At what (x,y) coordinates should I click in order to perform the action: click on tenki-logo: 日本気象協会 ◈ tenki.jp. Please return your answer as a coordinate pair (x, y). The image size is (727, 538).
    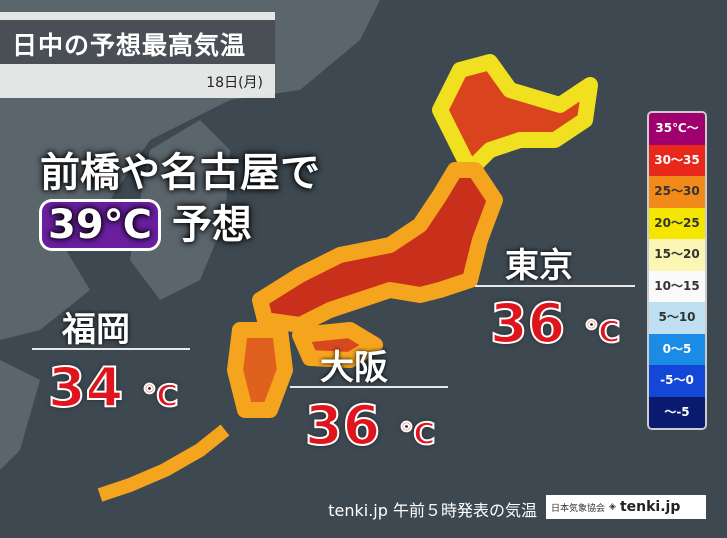
    Looking at the image, I should click on (626, 507).